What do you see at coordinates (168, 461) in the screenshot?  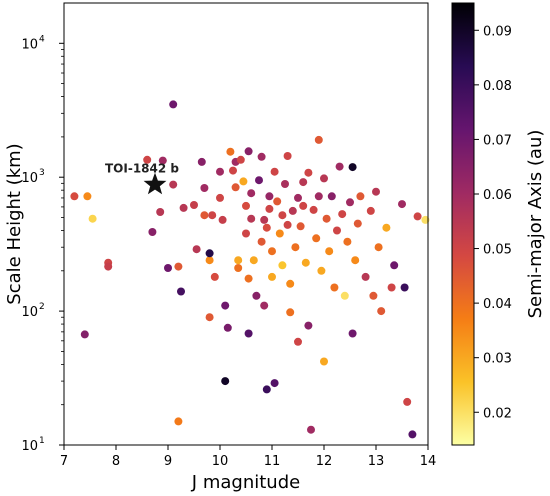 I see `x-tick-label: 9` at bounding box center [168, 461].